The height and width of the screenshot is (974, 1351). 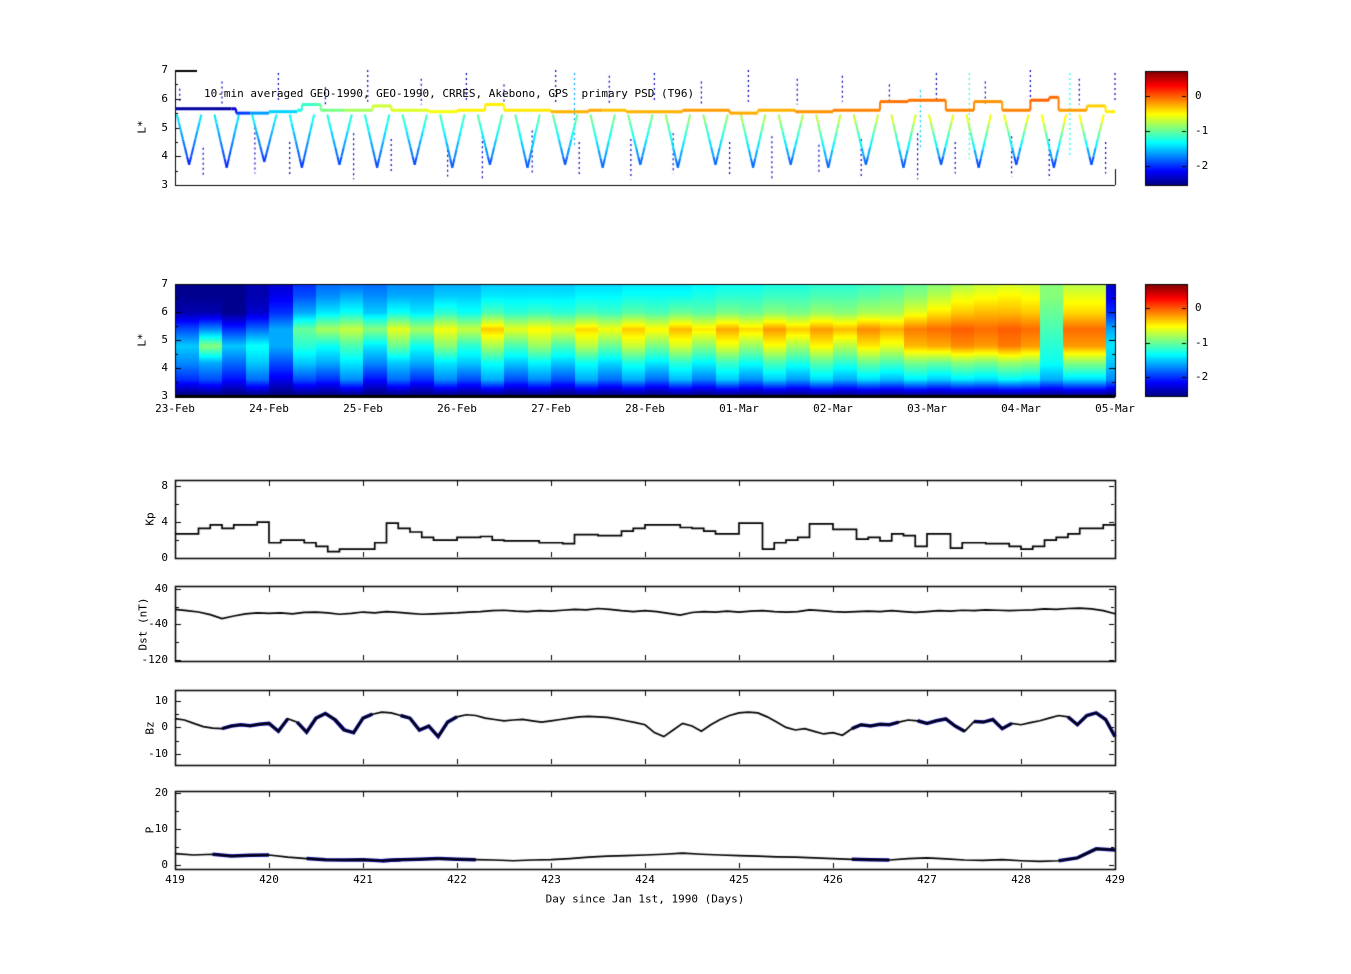 What do you see at coordinates (164, 395) in the screenshot?
I see `heatmap-ytick-label: 3` at bounding box center [164, 395].